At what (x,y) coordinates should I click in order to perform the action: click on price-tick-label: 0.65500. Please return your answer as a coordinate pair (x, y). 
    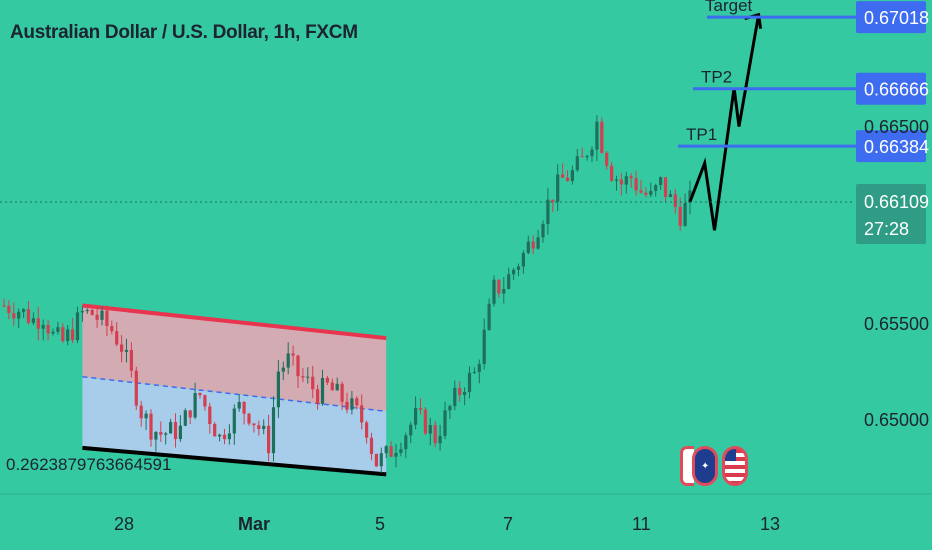
    Looking at the image, I should click on (896, 324).